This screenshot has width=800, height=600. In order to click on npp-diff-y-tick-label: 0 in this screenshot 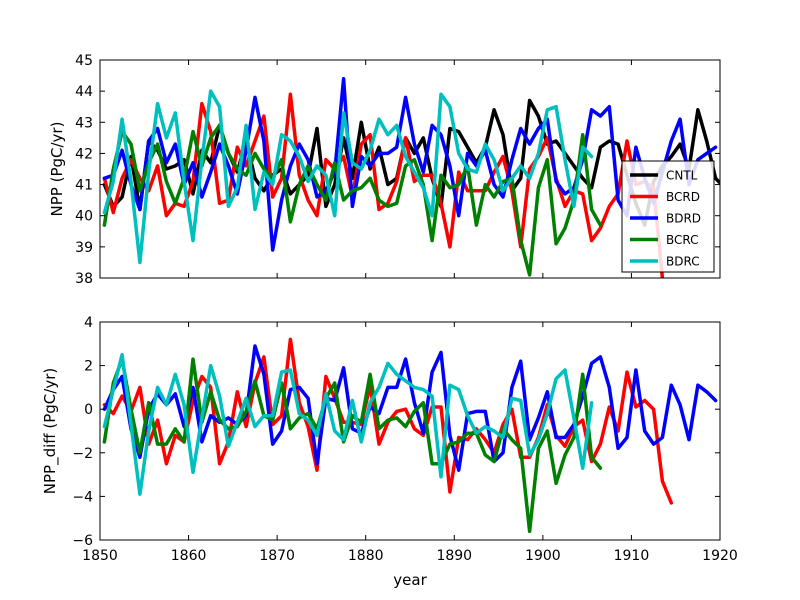, I will do `click(88, 410)`.